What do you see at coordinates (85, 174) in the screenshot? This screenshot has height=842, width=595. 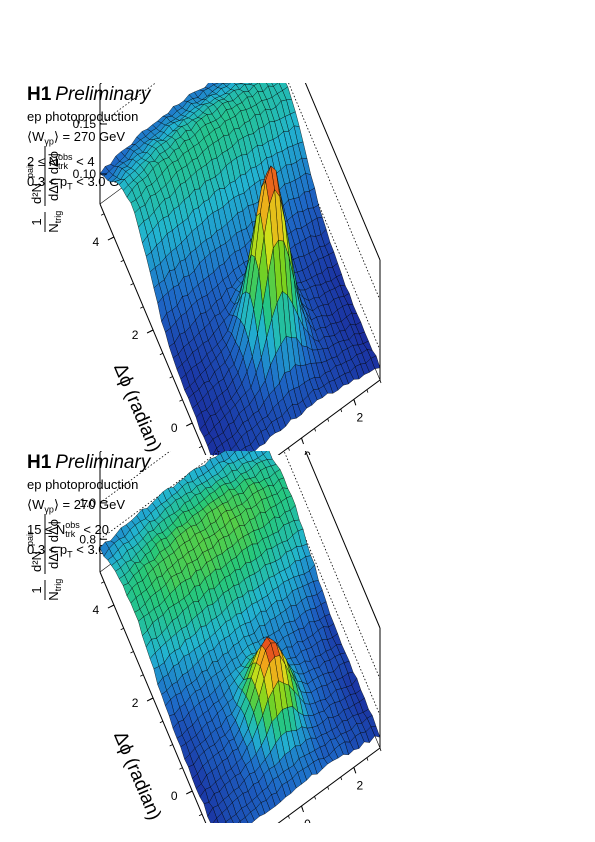 I see `z-tick-label: 0.10` at bounding box center [85, 174].